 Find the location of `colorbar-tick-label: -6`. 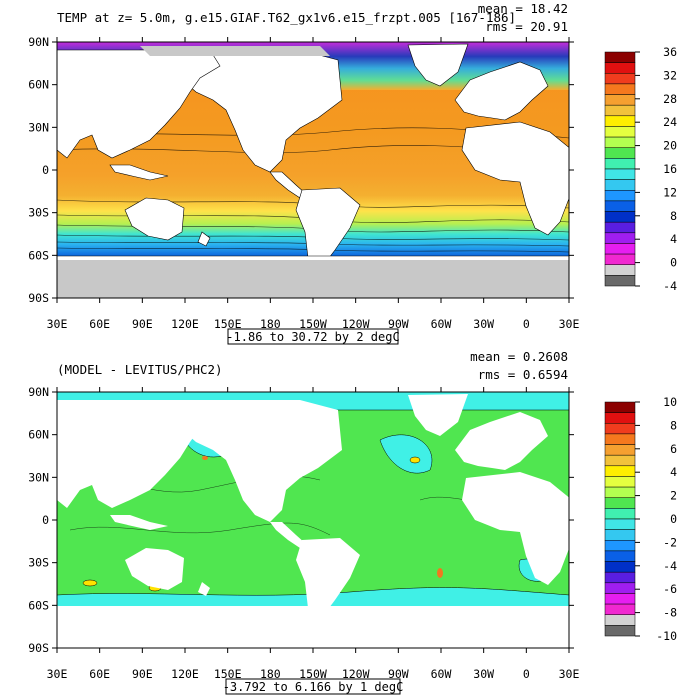

colorbar-tick-label: -6 is located at coordinates (670, 589).